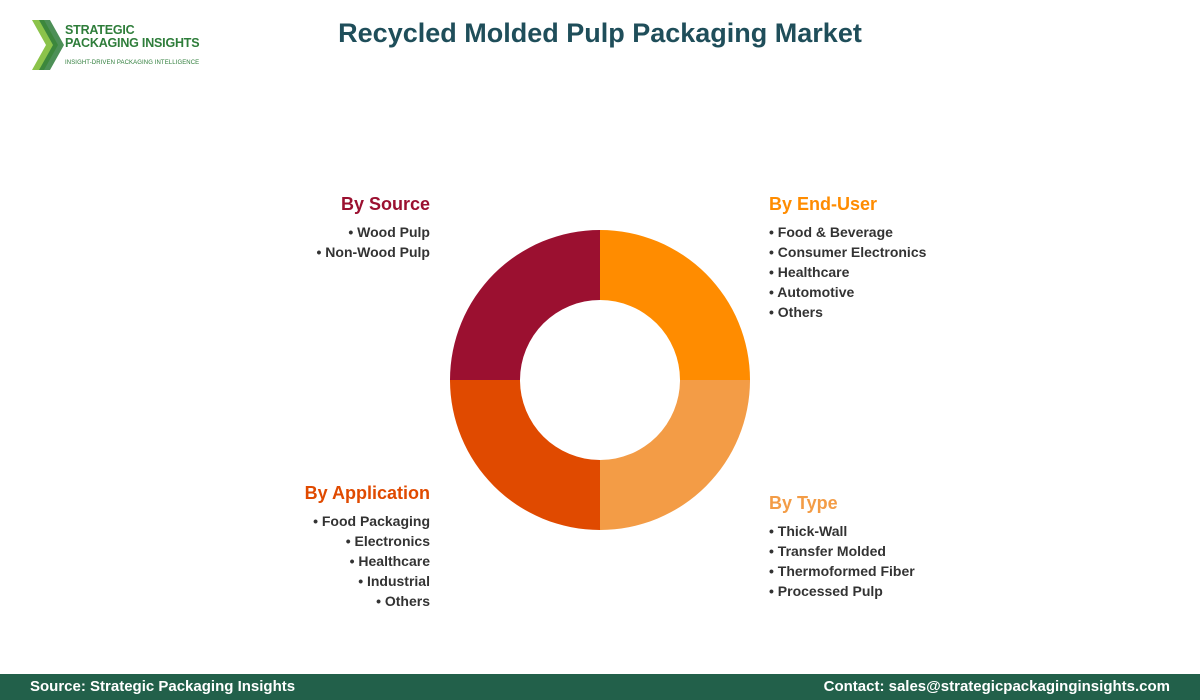 This screenshot has width=1200, height=700. Describe the element at coordinates (848, 252) in the screenshot. I see `segment-list-item: • Consumer Electronics` at that location.